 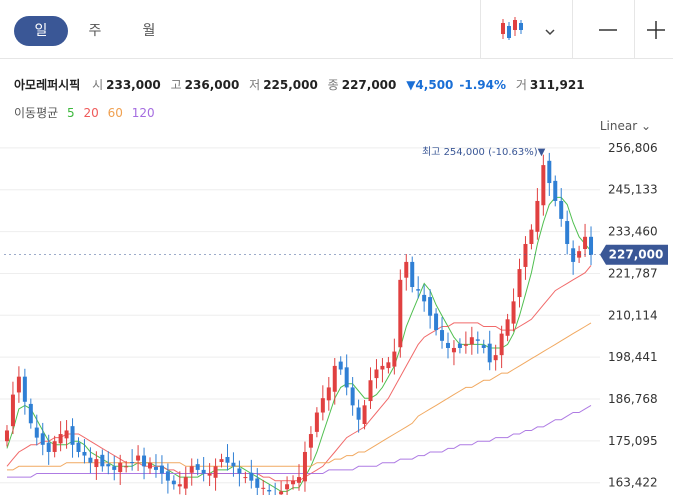 What do you see at coordinates (608, 32) in the screenshot?
I see `minus-icon` at bounding box center [608, 32].